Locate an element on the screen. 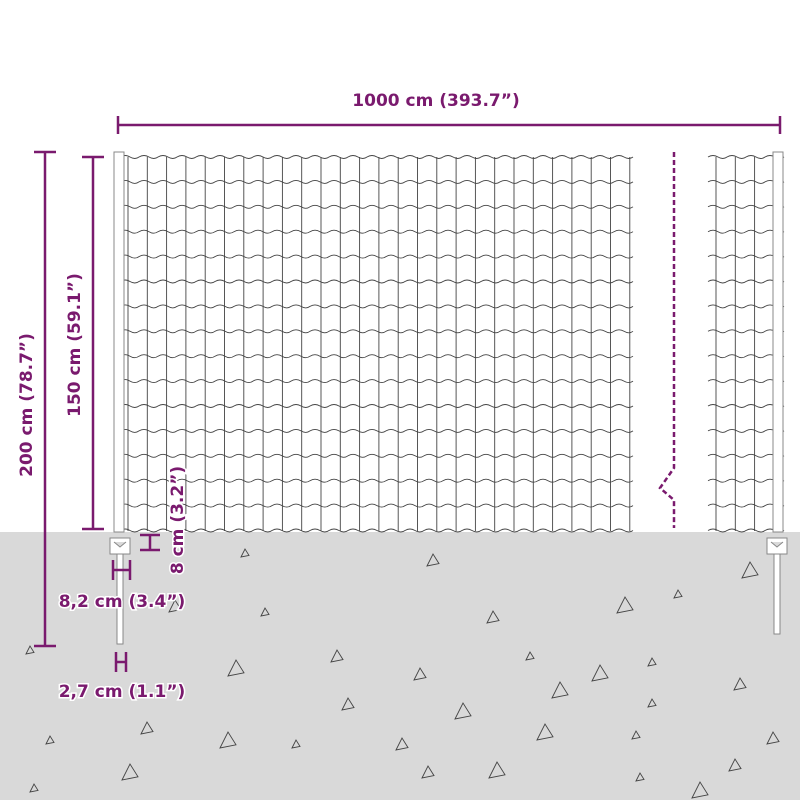 This screenshot has height=800, width=800. fence-height-dimension-line is located at coordinates (93, 343).